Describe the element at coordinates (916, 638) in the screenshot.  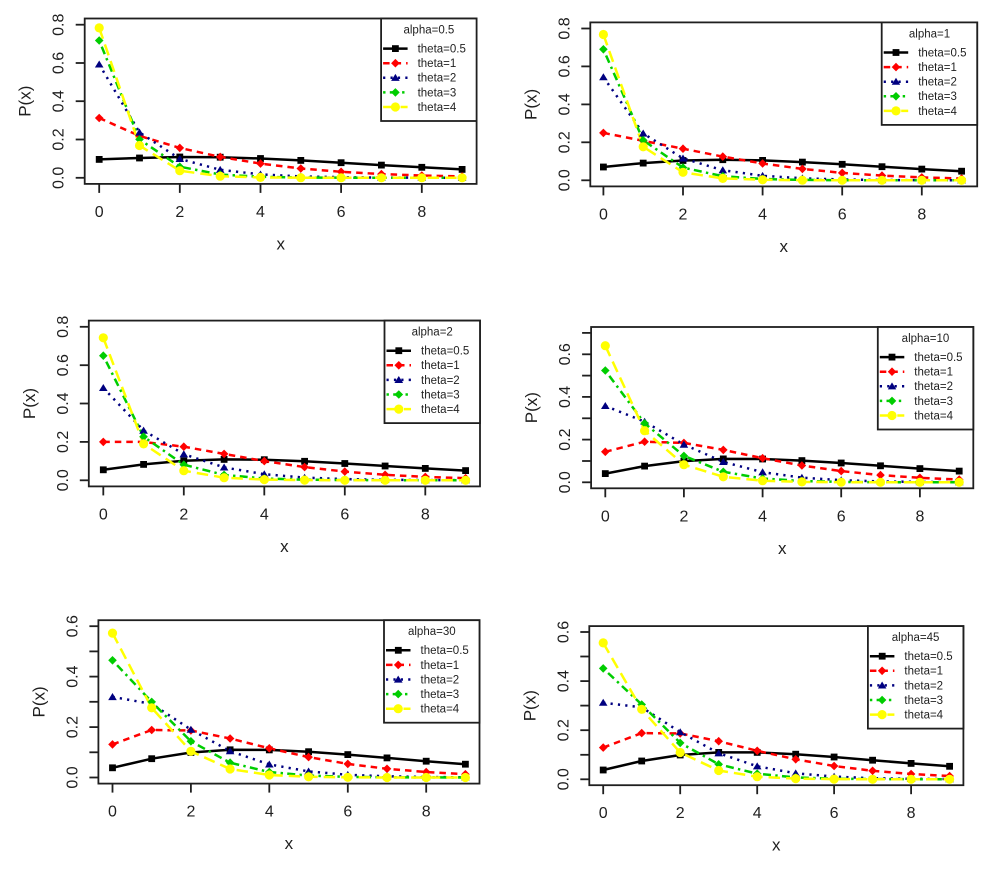
I see `svg-text: alpha=45` at that location.